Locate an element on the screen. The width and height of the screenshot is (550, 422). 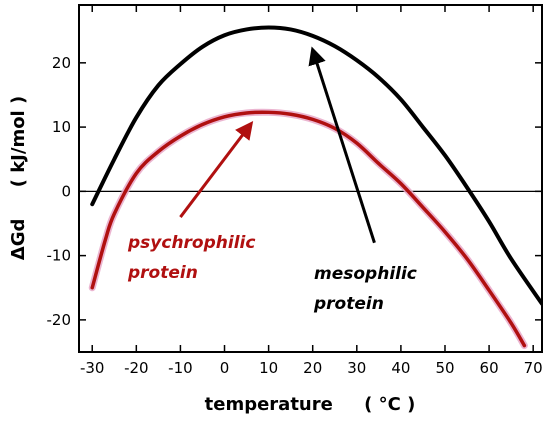
annotation-label: psychrophilic is located at coordinates (191, 243).